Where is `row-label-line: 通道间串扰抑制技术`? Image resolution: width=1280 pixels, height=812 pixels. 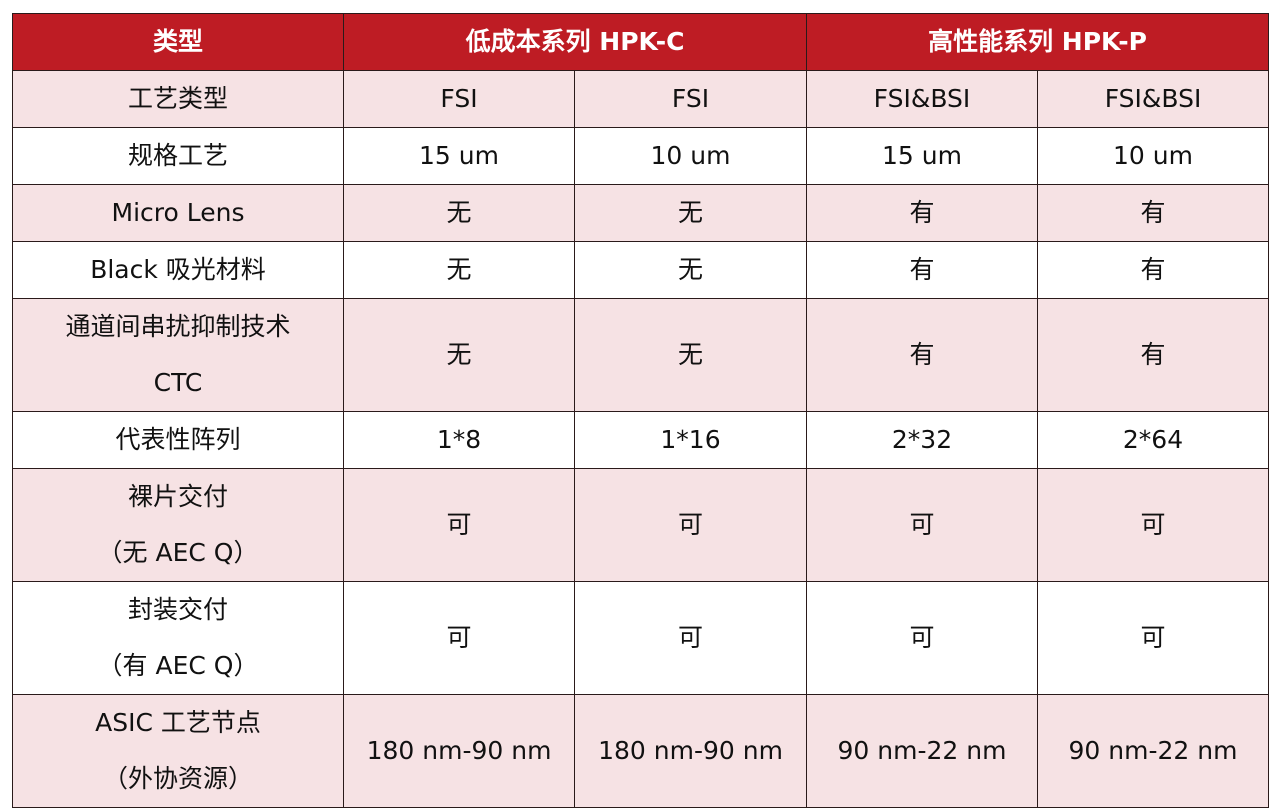 row-label-line: 通道间串扰抑制技术 is located at coordinates (178, 326).